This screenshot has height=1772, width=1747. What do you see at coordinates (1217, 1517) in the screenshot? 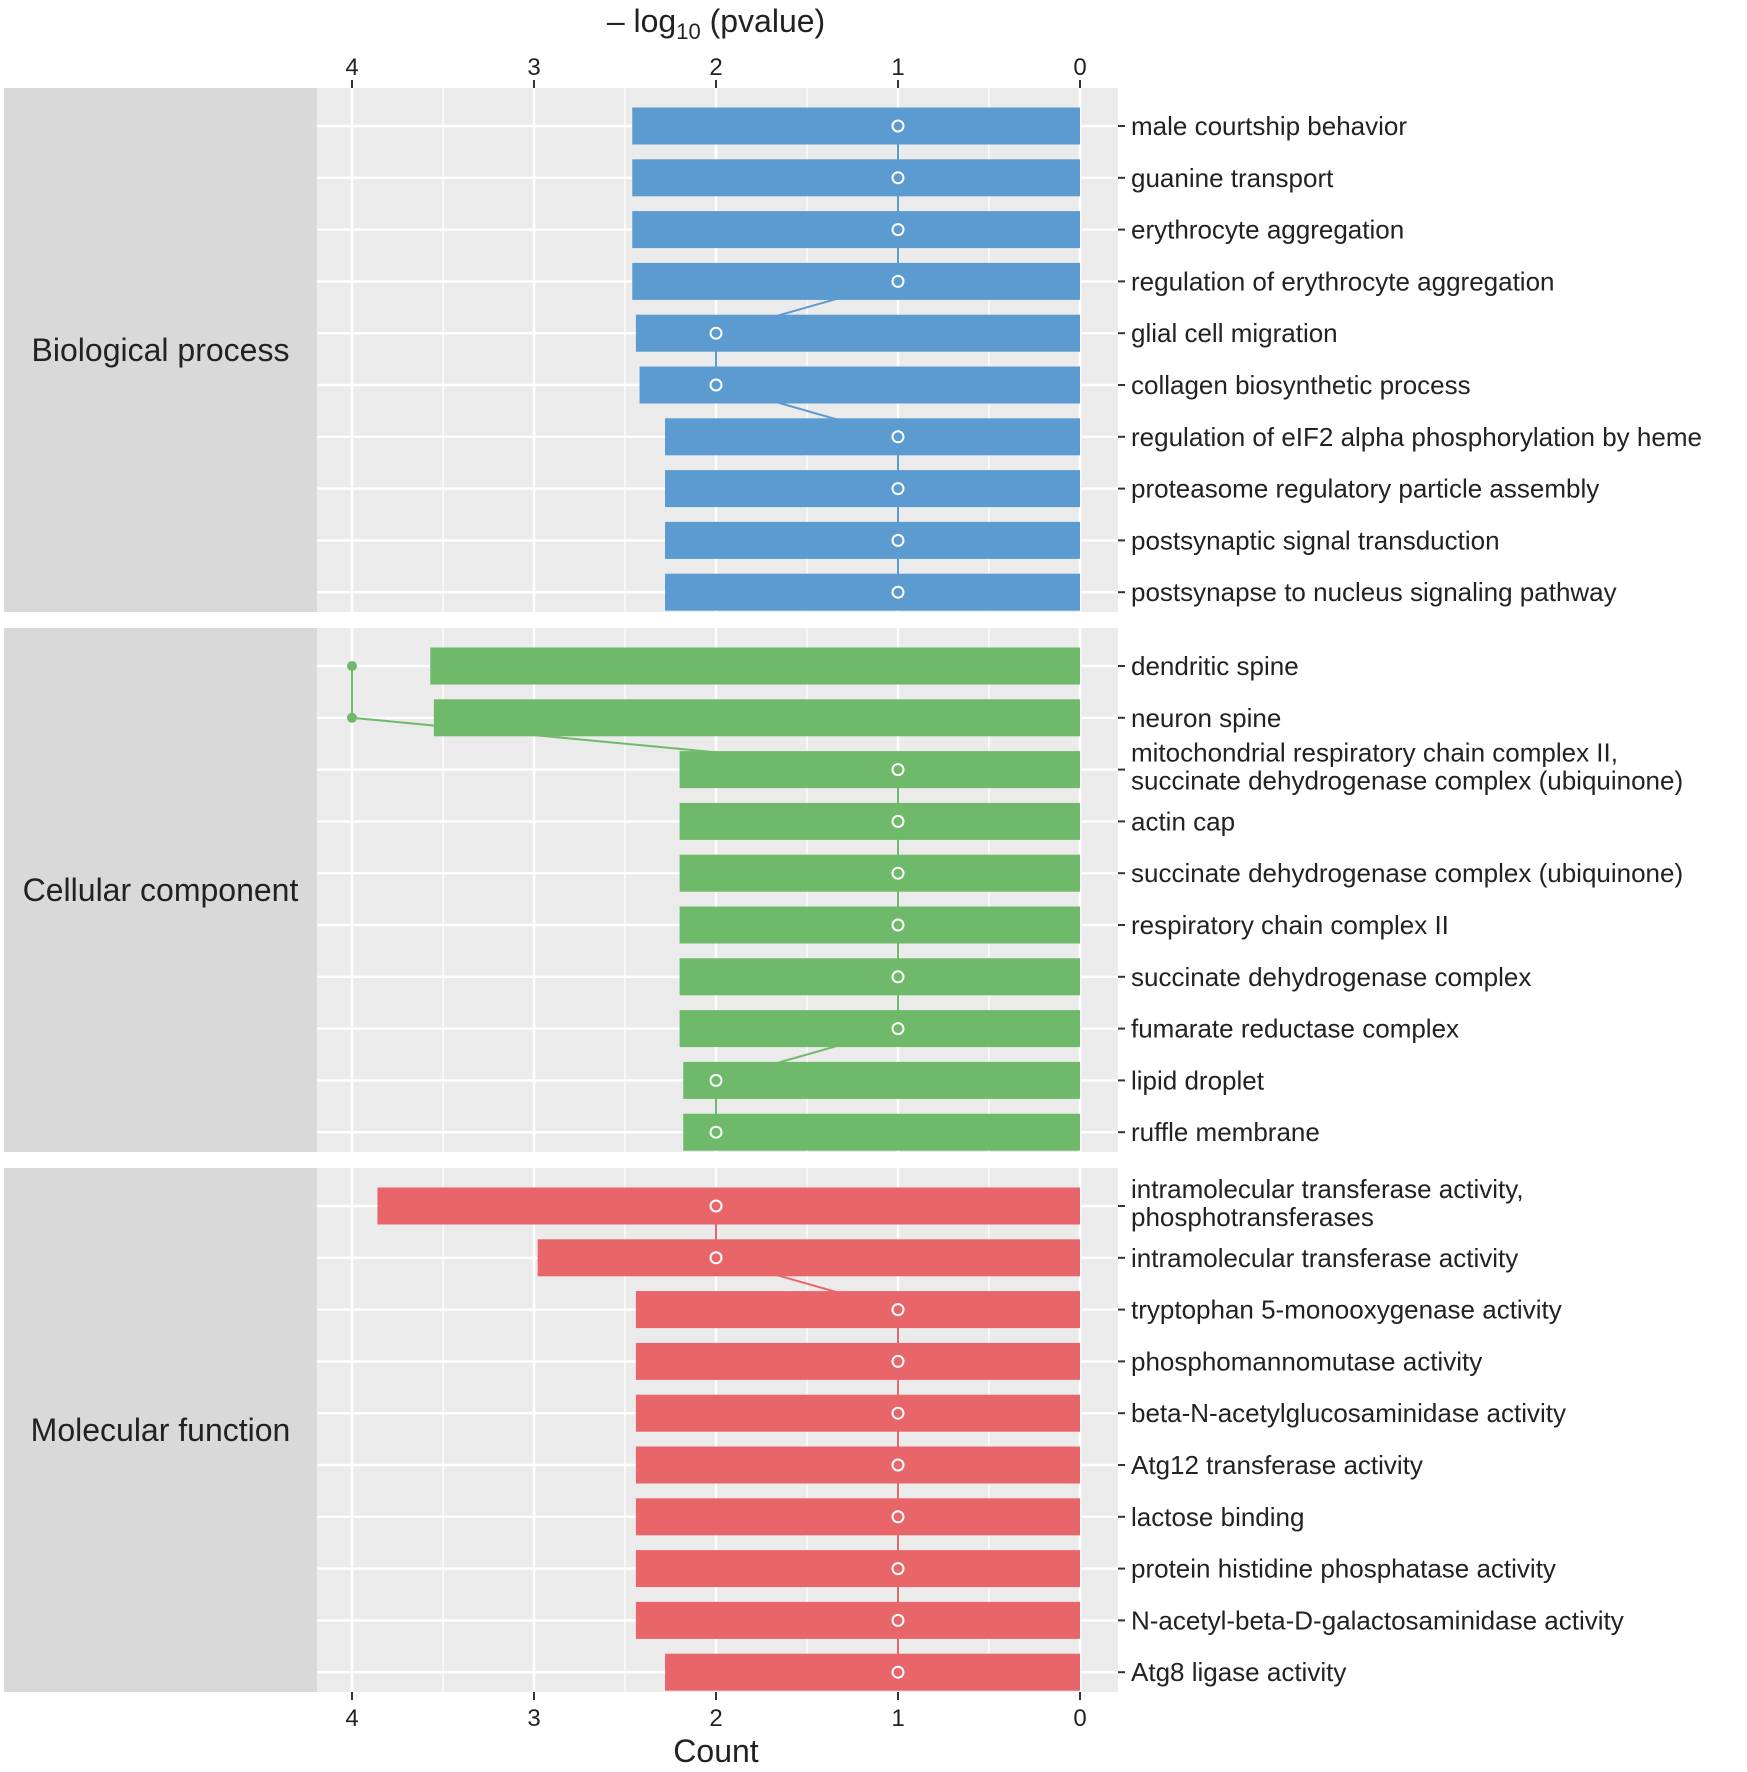
I see `y-tick-label: lactose binding` at bounding box center [1217, 1517].